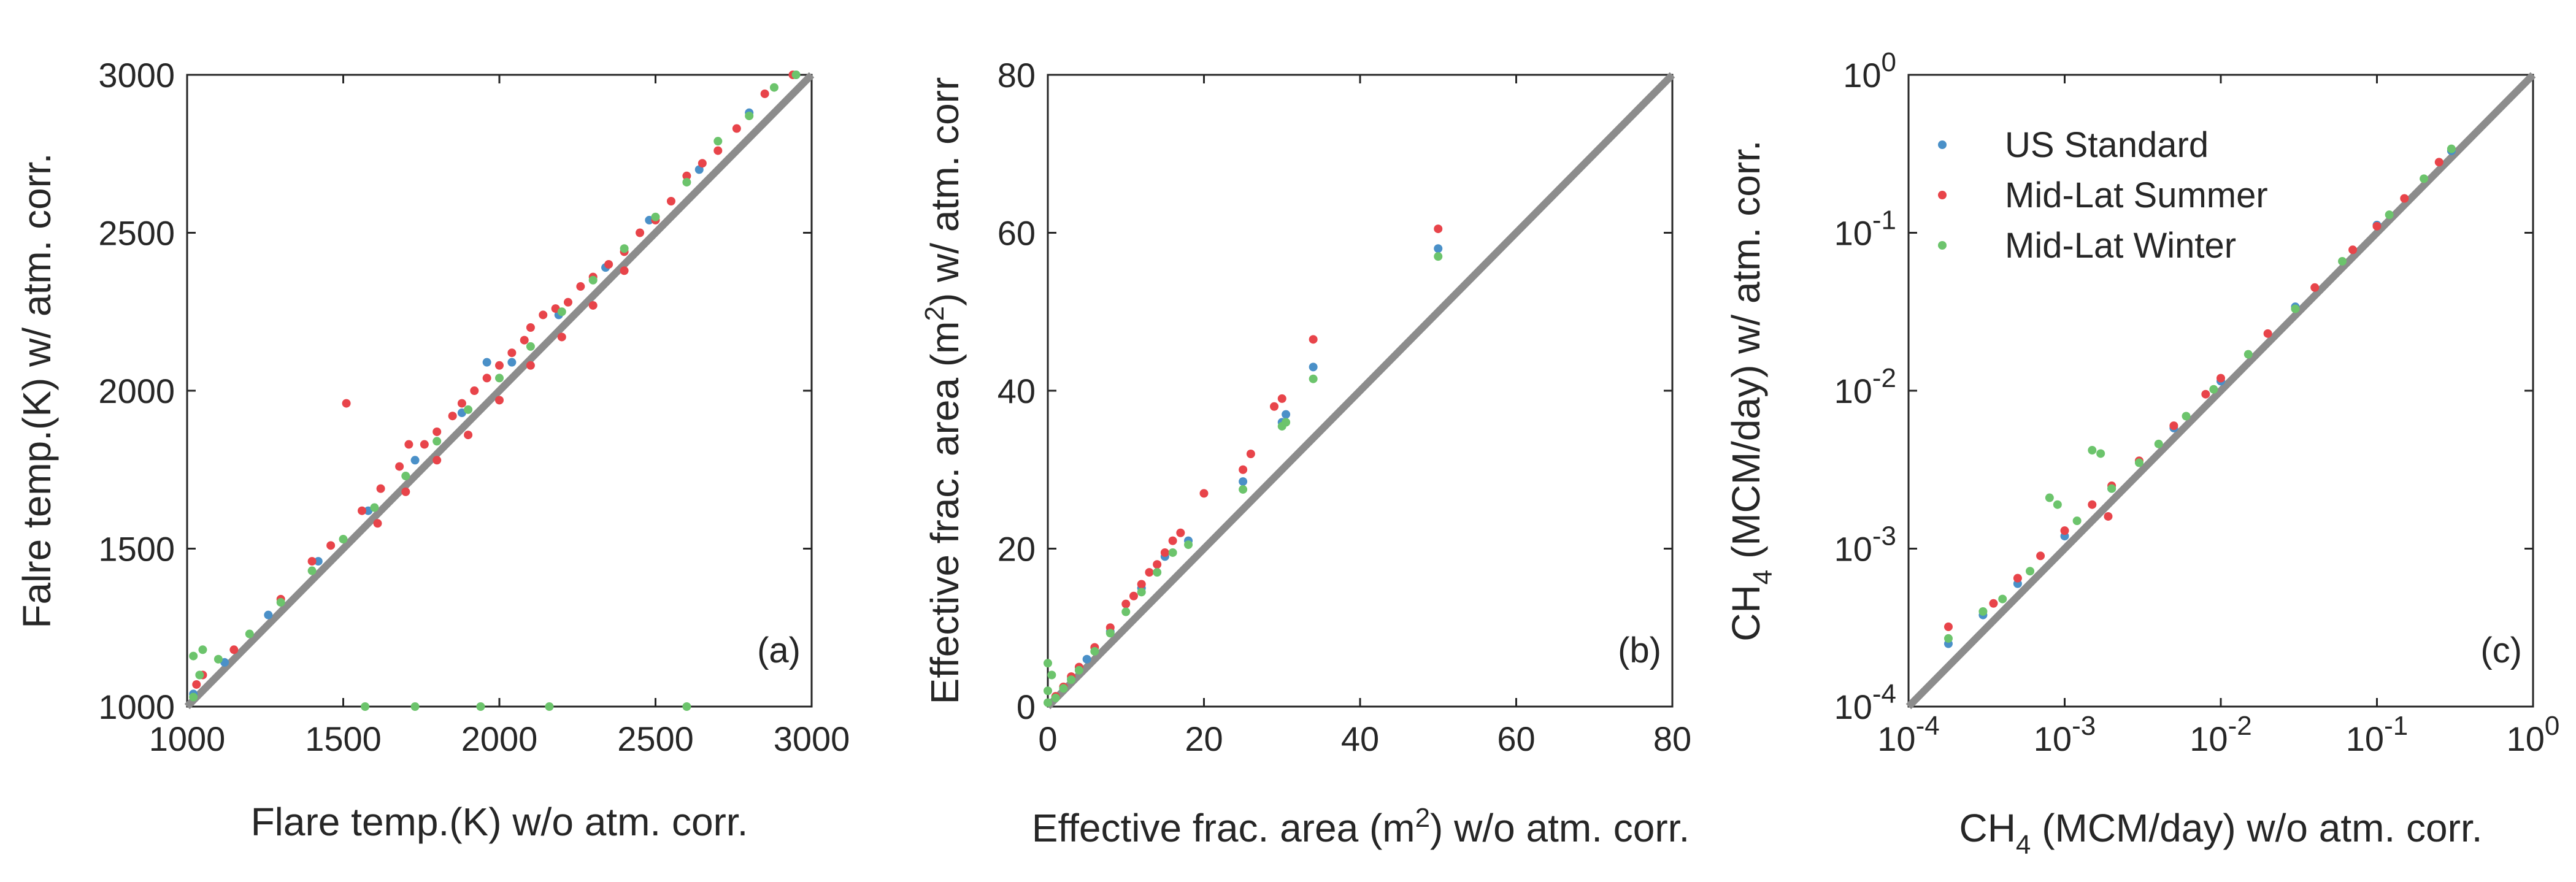  I want to click on panel-a-ytick-label: 3000, so click(136, 75).